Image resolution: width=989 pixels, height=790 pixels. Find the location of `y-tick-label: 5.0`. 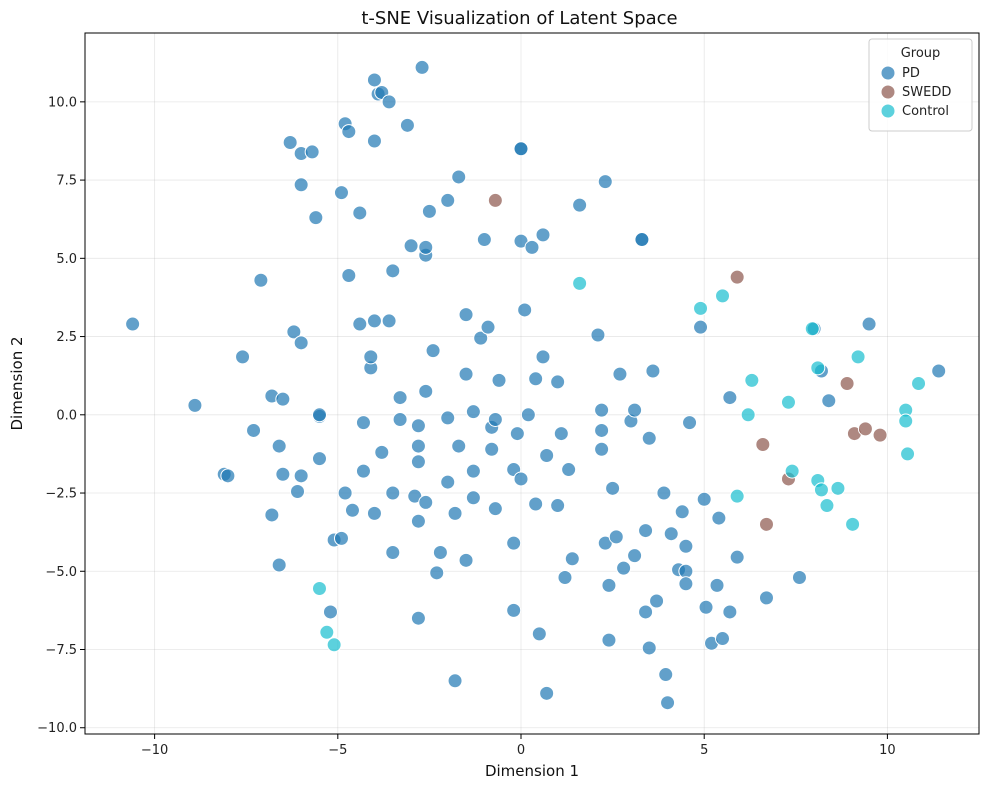

y-tick-label: 5.0 is located at coordinates (66, 259).